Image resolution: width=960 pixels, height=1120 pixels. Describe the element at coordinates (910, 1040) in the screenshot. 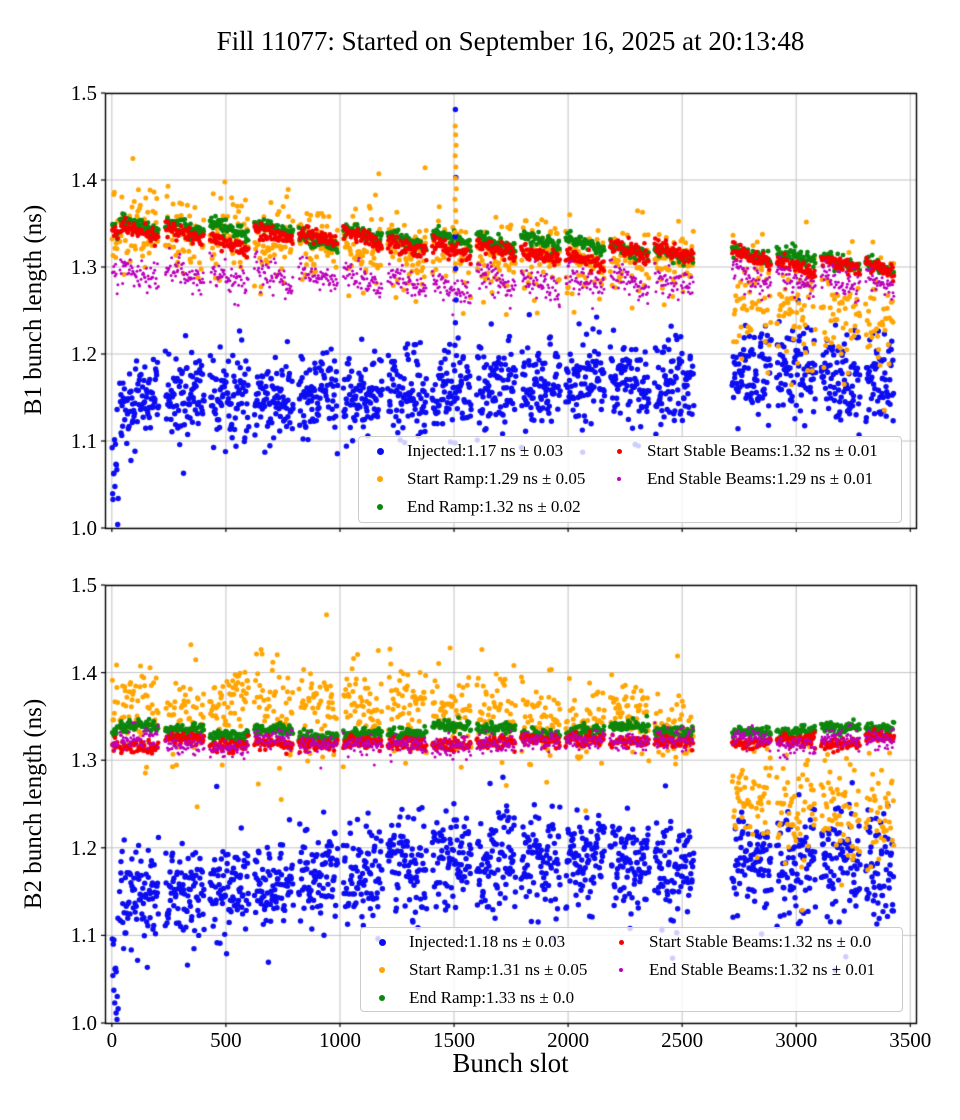

I see `x-tick-label: 3500` at that location.